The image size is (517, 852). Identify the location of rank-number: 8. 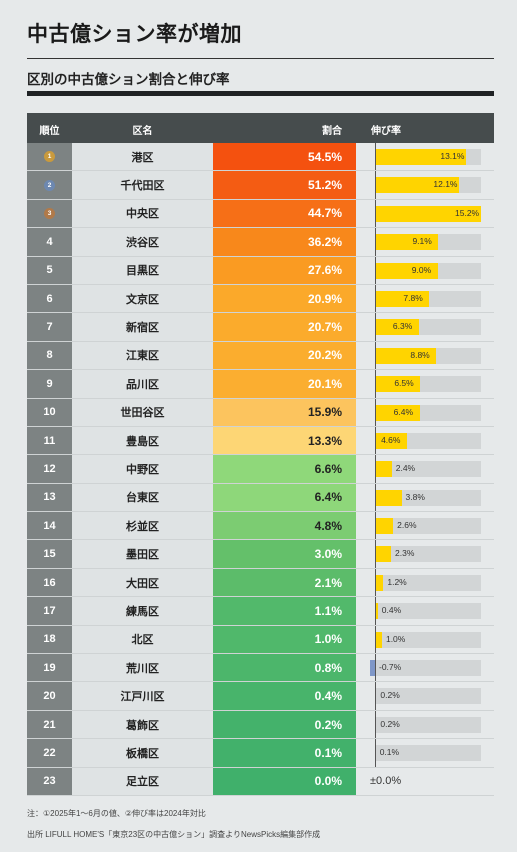
(49, 355).